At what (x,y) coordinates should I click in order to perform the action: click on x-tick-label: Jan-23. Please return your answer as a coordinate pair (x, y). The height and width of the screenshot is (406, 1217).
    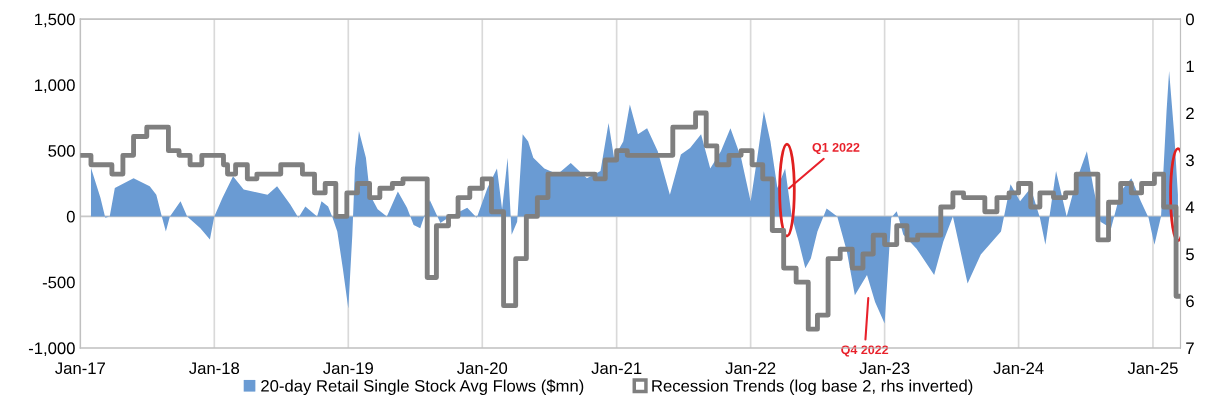
    Looking at the image, I should click on (884, 368).